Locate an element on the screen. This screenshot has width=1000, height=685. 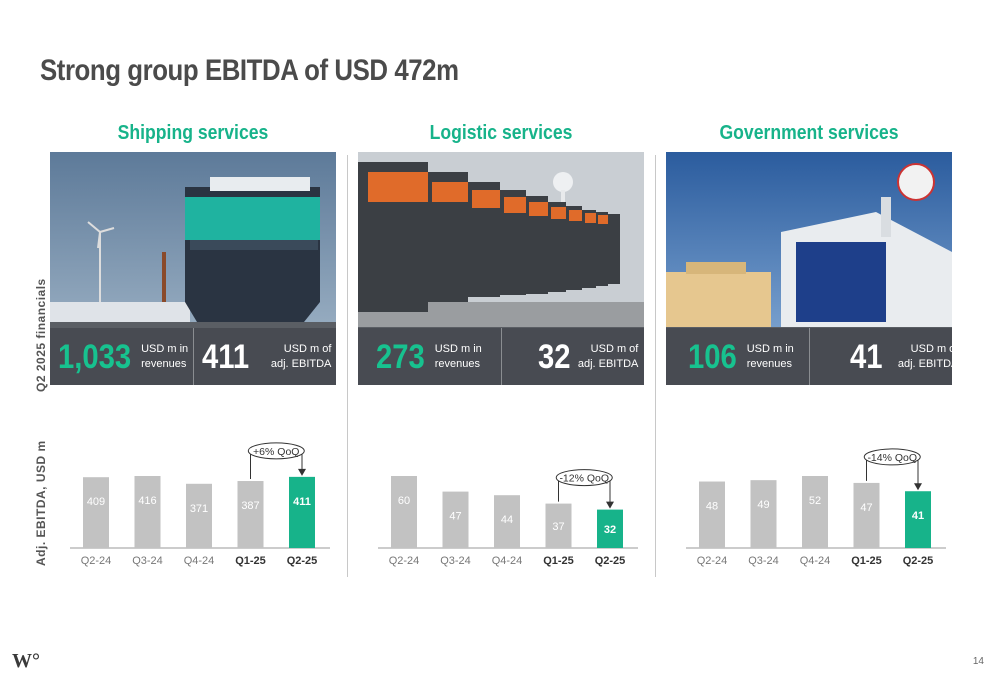
company-logo: W° is located at coordinates (26, 661).